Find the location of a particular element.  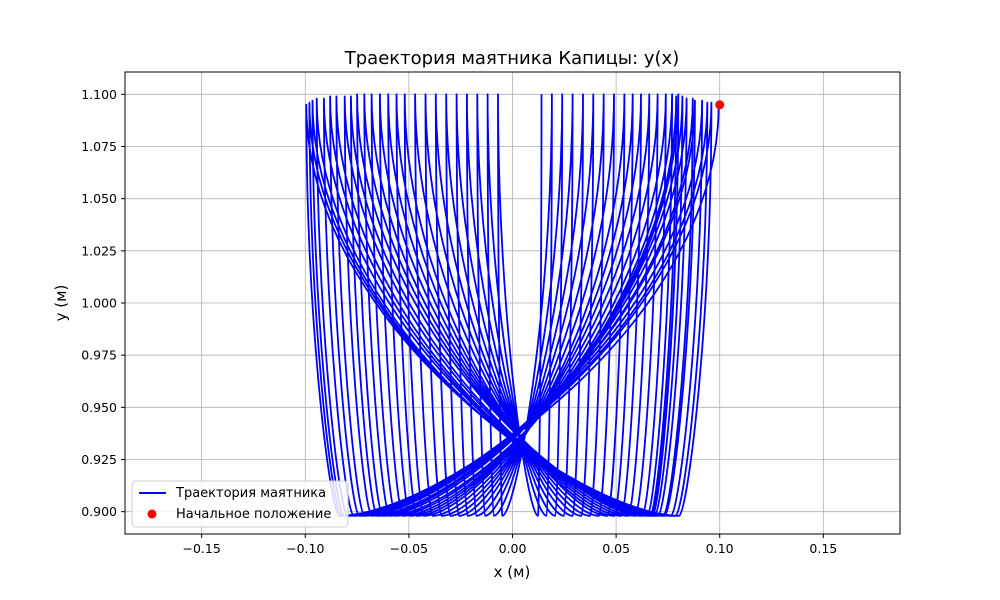

x-tick-label: 0.05 is located at coordinates (616, 548).